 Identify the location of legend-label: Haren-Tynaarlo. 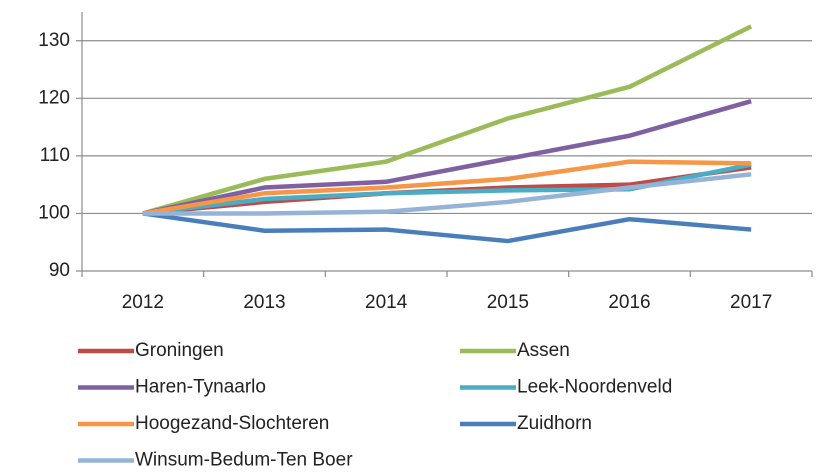
(200, 387).